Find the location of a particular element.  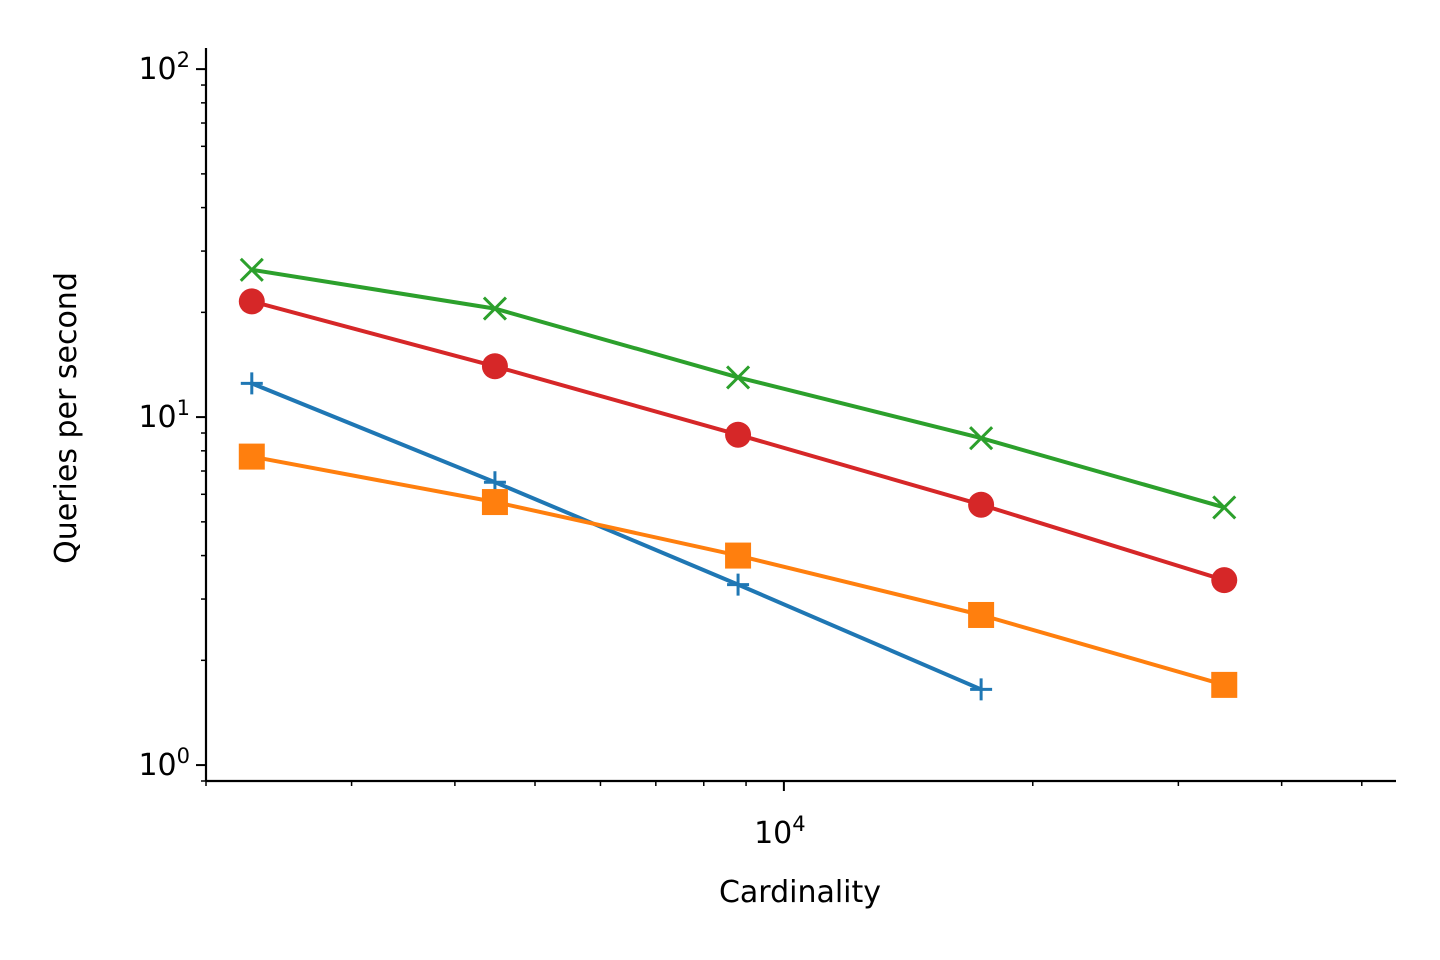

y-tick-label: 100 is located at coordinates (164, 763).